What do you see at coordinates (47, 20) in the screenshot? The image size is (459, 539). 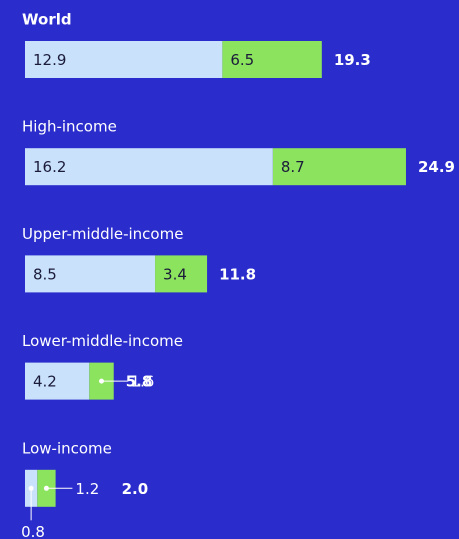 I see `category-label: World` at bounding box center [47, 20].